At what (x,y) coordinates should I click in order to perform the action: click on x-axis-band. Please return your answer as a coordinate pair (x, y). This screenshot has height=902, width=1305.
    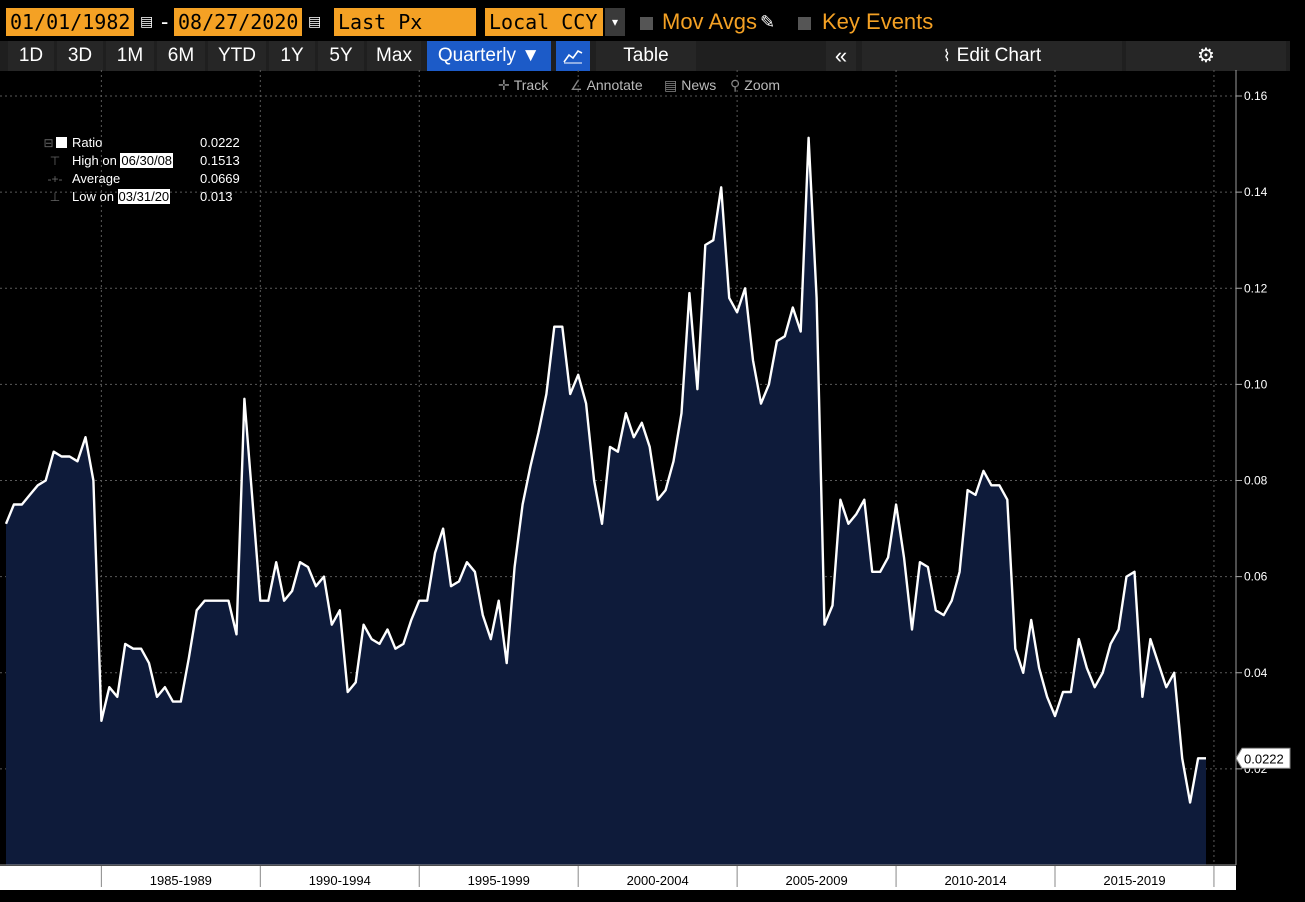
    Looking at the image, I should click on (618, 878).